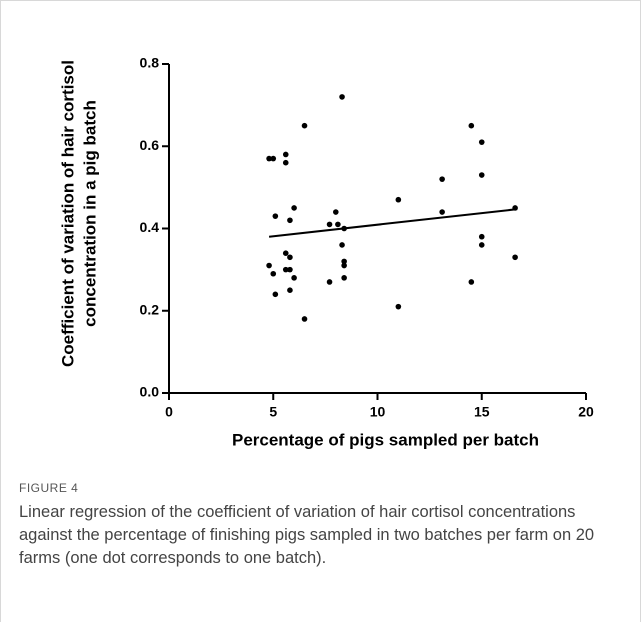  Describe the element at coordinates (273, 412) in the screenshot. I see `x-tick-label: 5` at that location.